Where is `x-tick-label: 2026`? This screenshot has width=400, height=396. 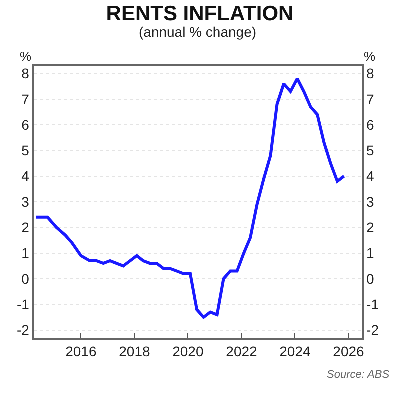
x-tick-label: 2026 is located at coordinates (349, 352).